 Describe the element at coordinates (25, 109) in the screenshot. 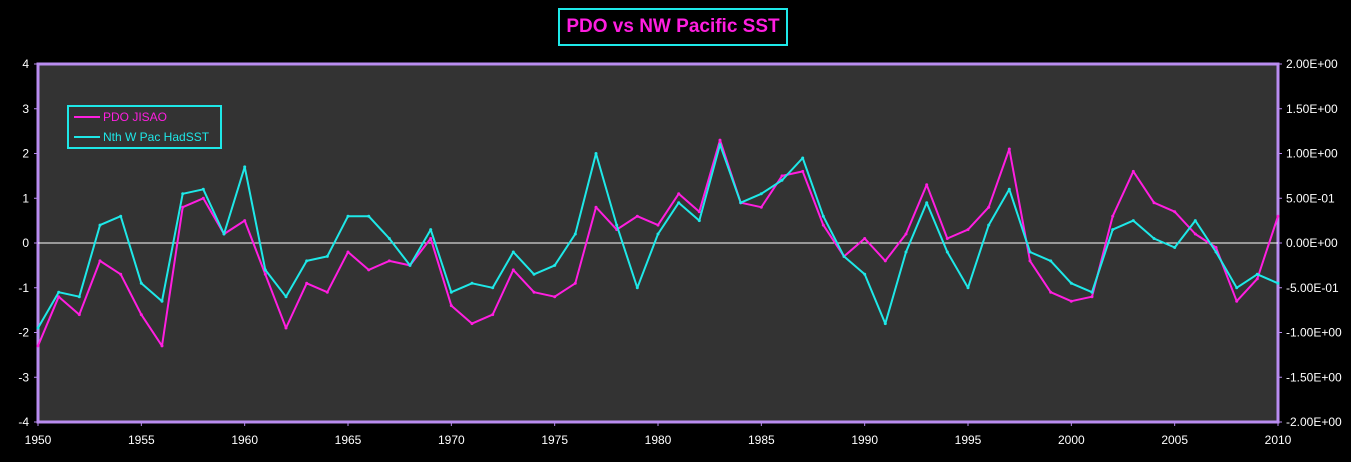

I see `y-left-tick-label: 3` at that location.